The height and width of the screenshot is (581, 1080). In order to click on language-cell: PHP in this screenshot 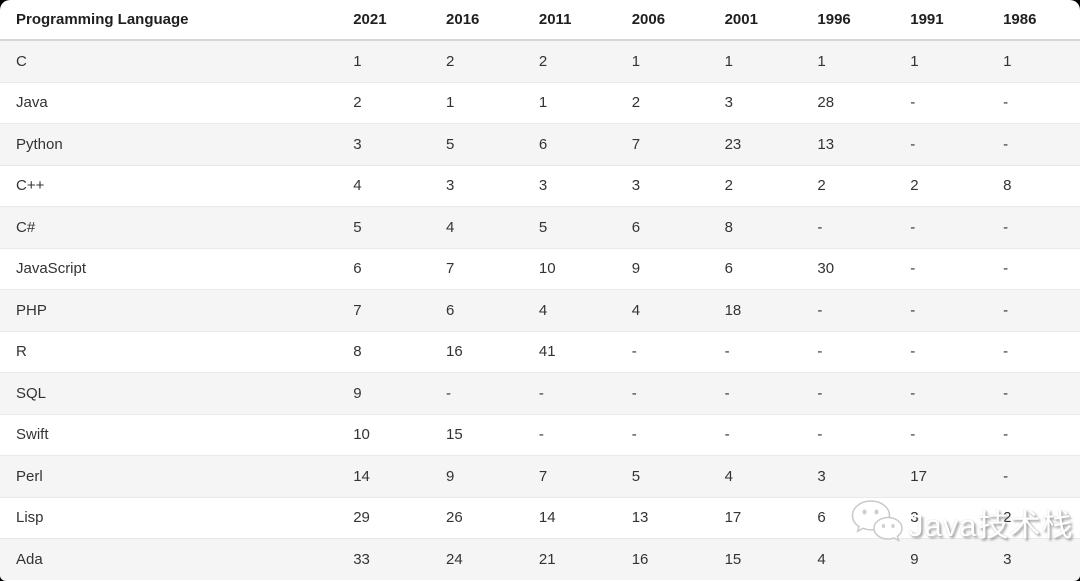, I will do `click(169, 310)`.